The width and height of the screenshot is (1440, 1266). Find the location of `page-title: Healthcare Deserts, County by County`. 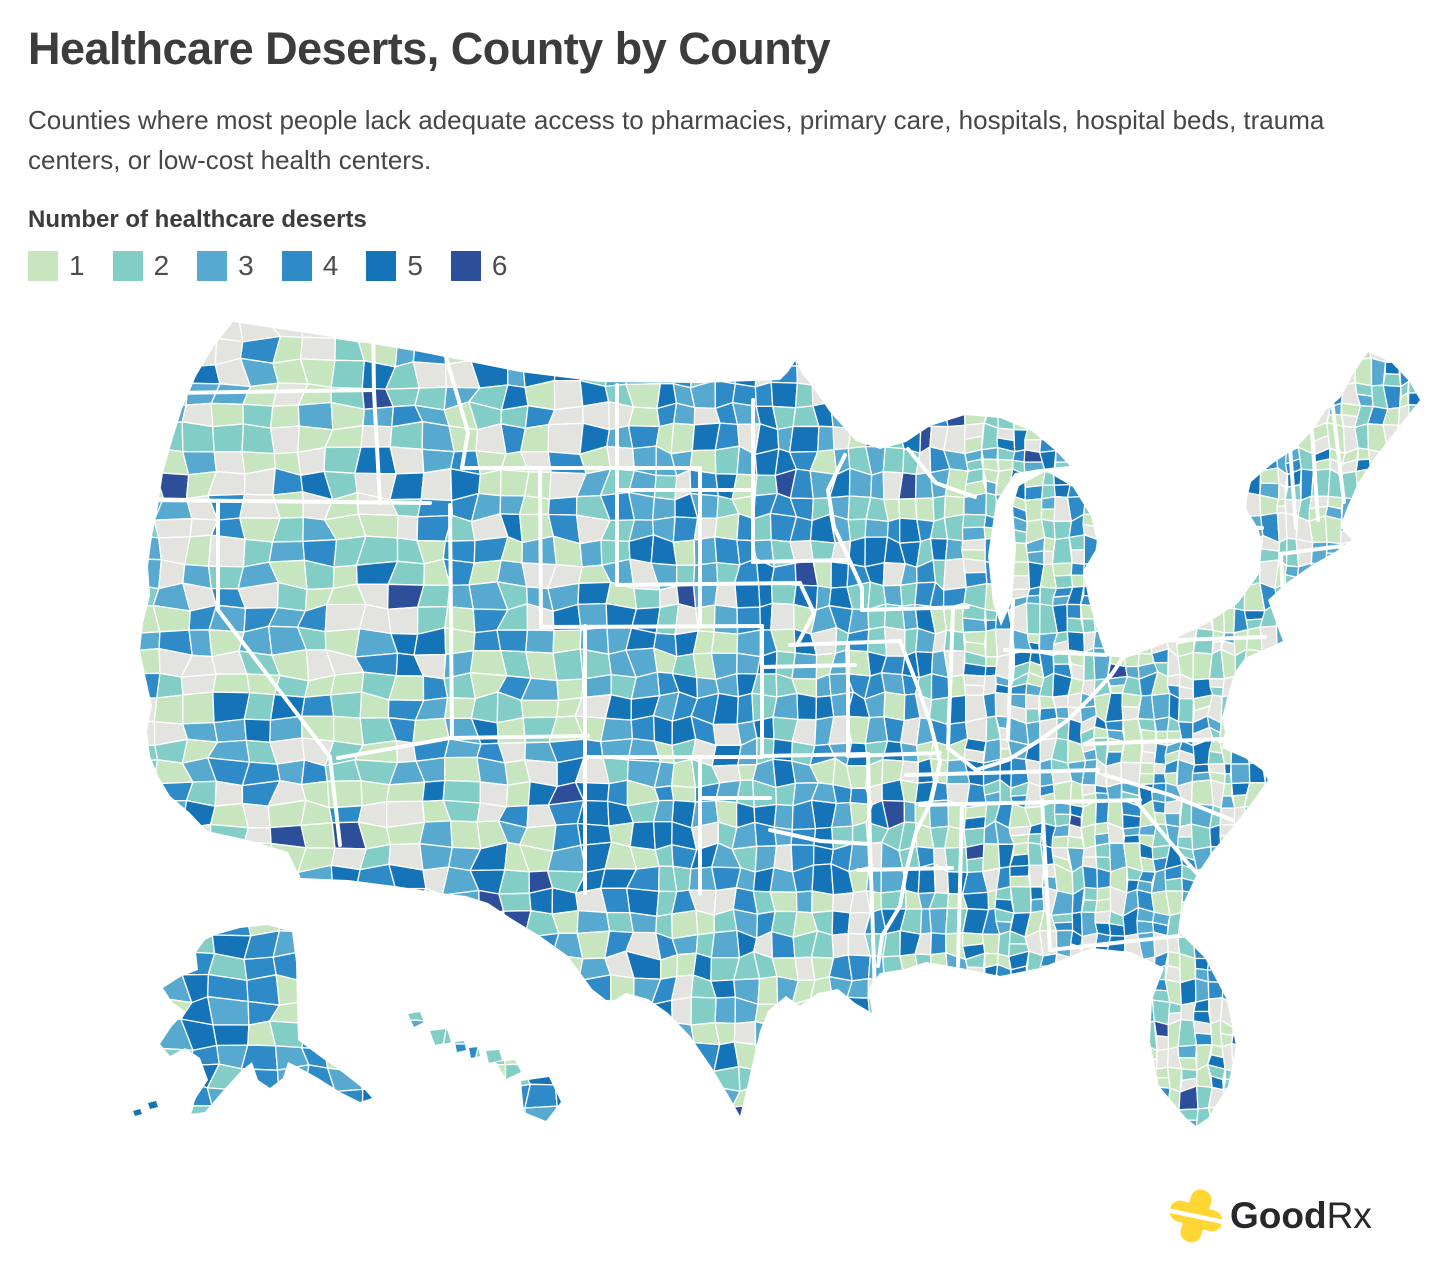

page-title: Healthcare Deserts, County by County is located at coordinates (429, 48).